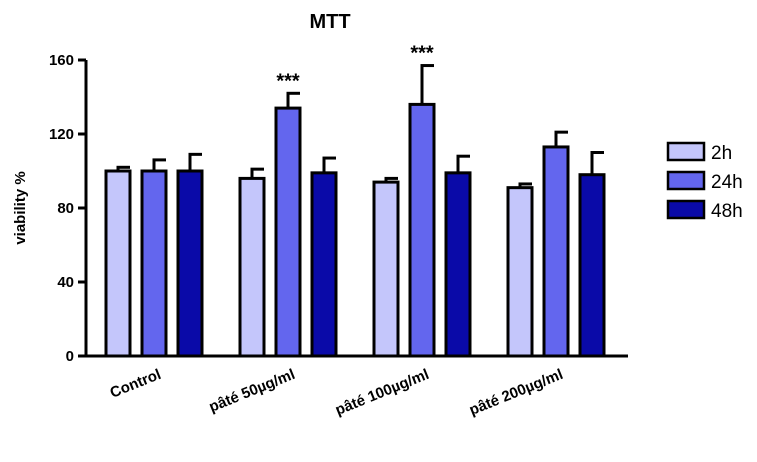 This screenshot has width=757, height=462. What do you see at coordinates (686, 209) in the screenshot?
I see `legend-swatch-48h` at bounding box center [686, 209].